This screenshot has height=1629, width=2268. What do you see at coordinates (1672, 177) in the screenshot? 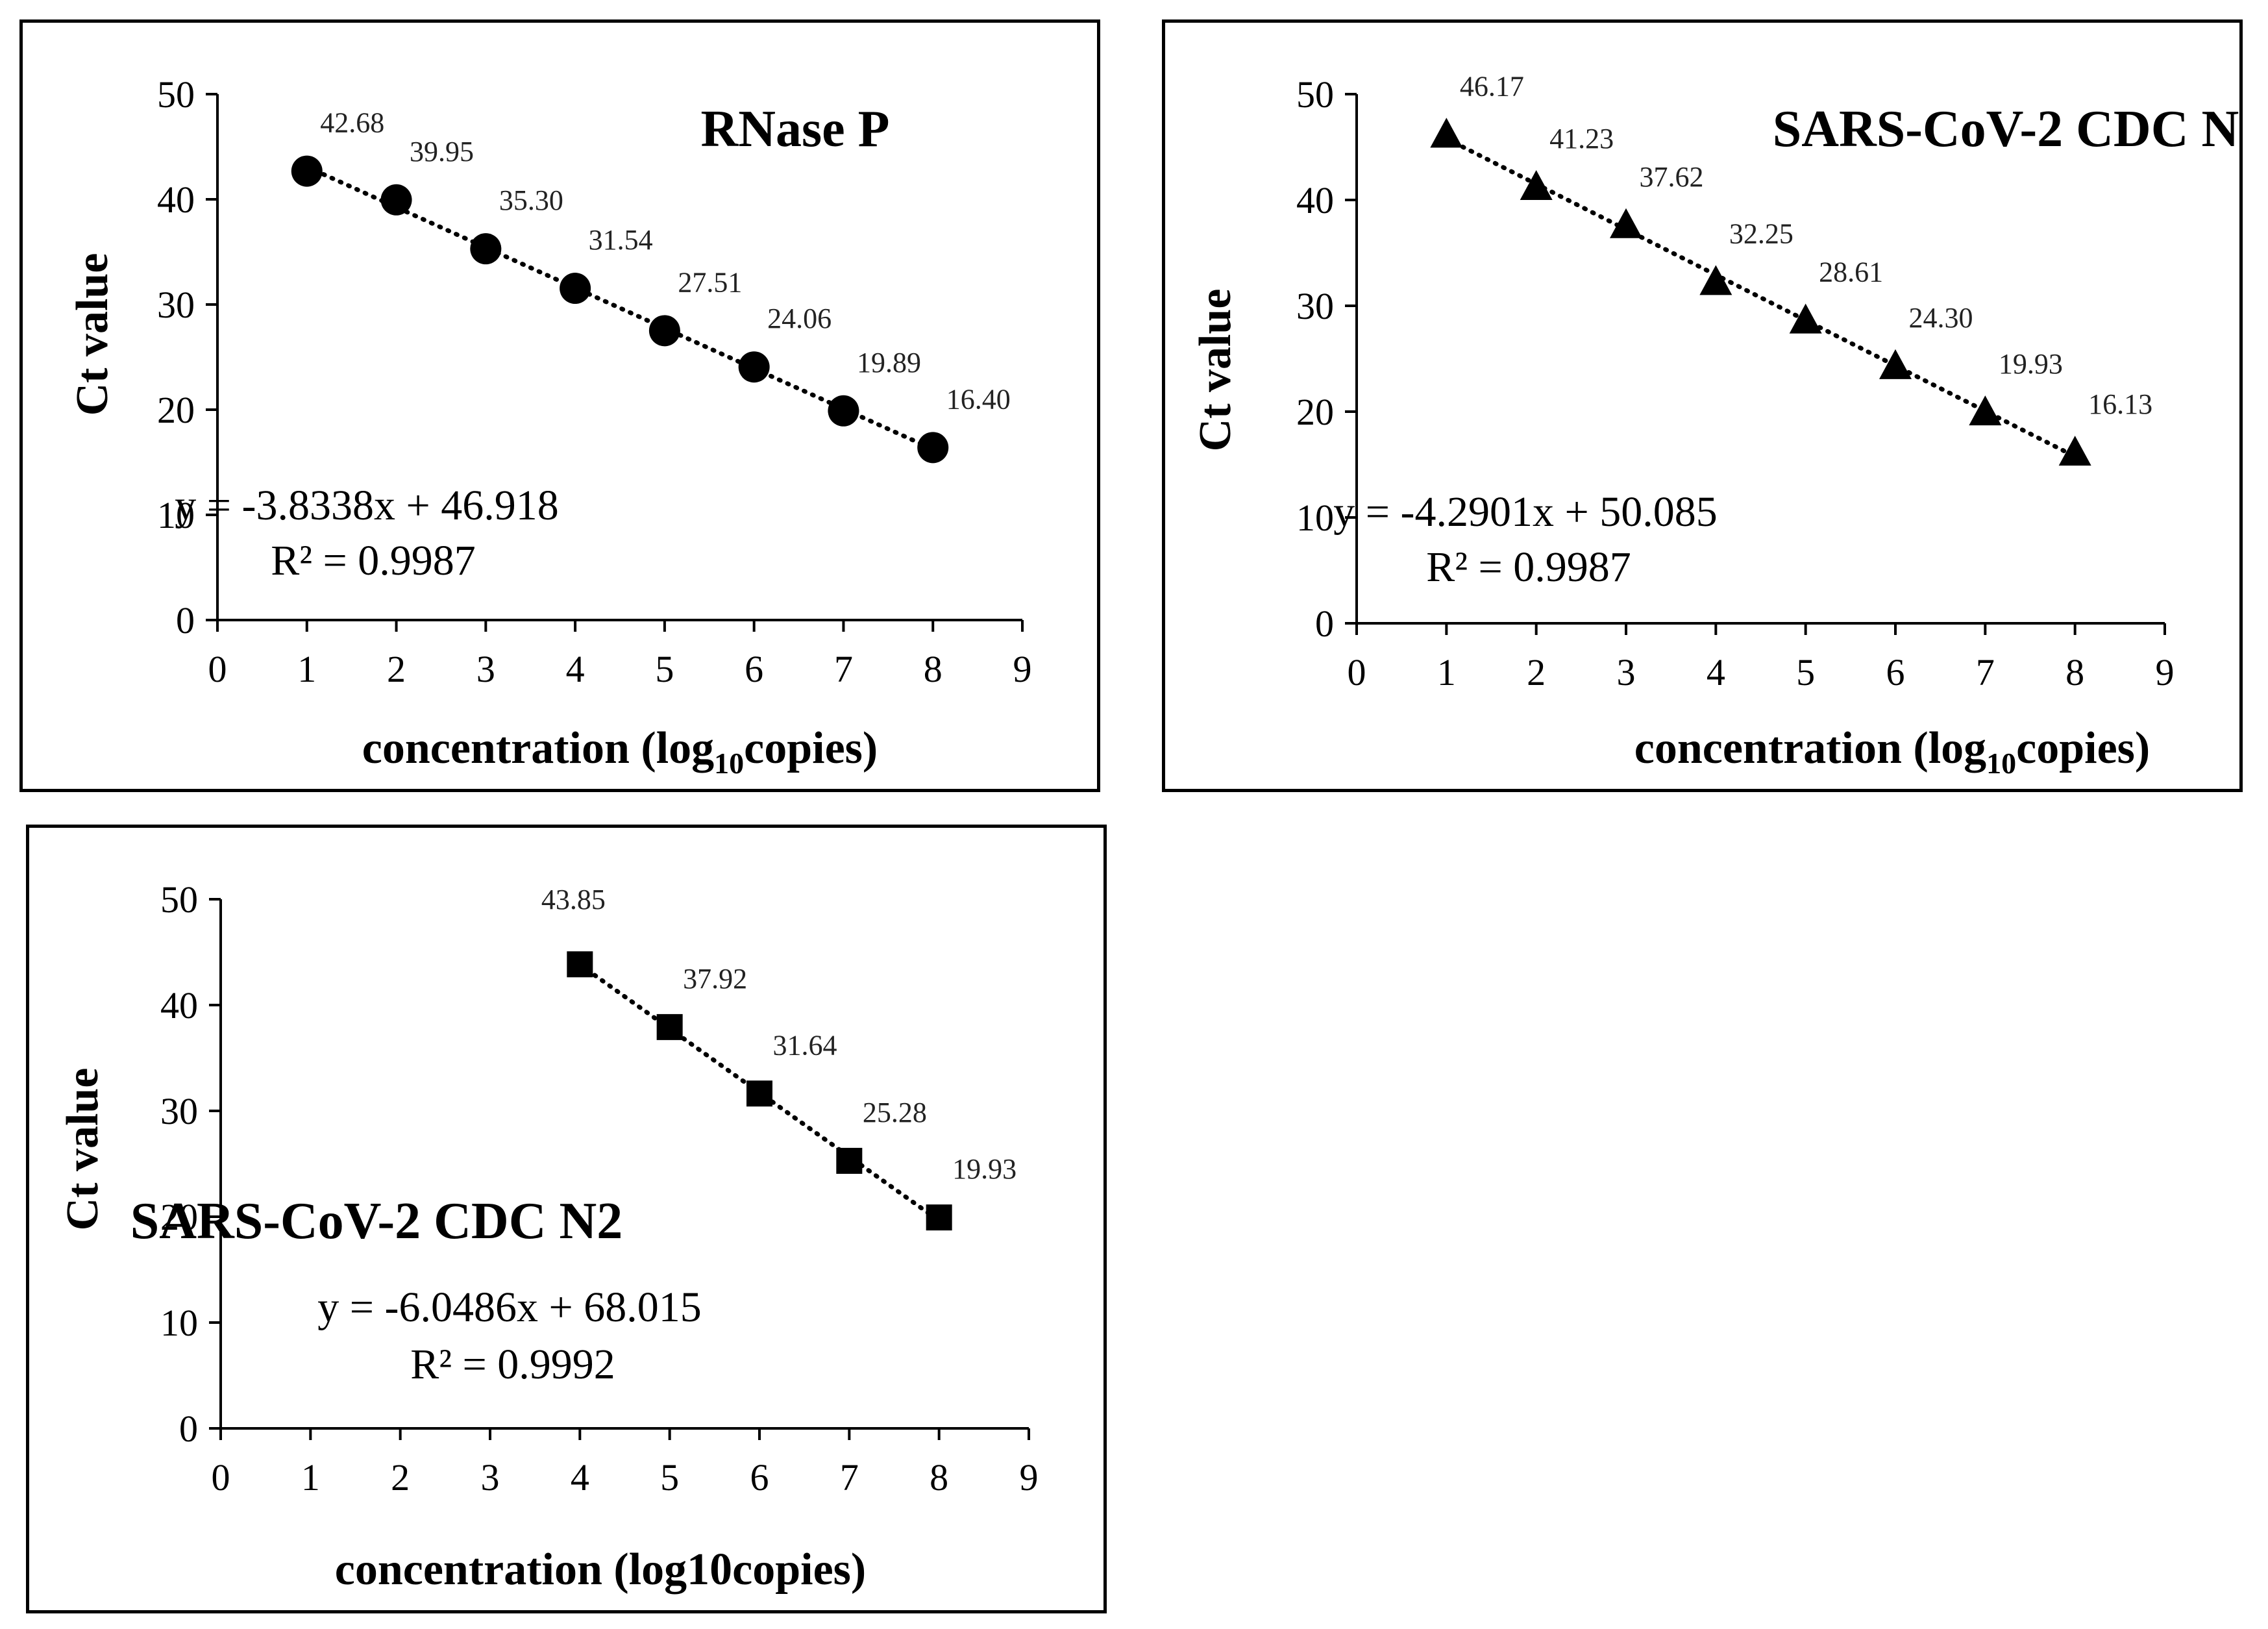
I see `data-label: 37.62` at bounding box center [1672, 177].